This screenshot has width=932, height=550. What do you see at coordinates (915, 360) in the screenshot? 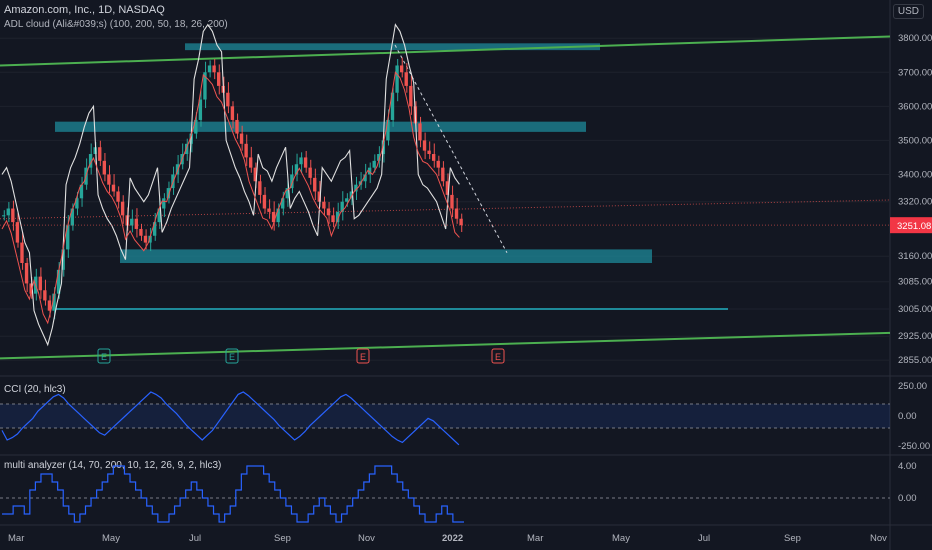
I see `y-tick-label: 2855.00` at bounding box center [915, 360].